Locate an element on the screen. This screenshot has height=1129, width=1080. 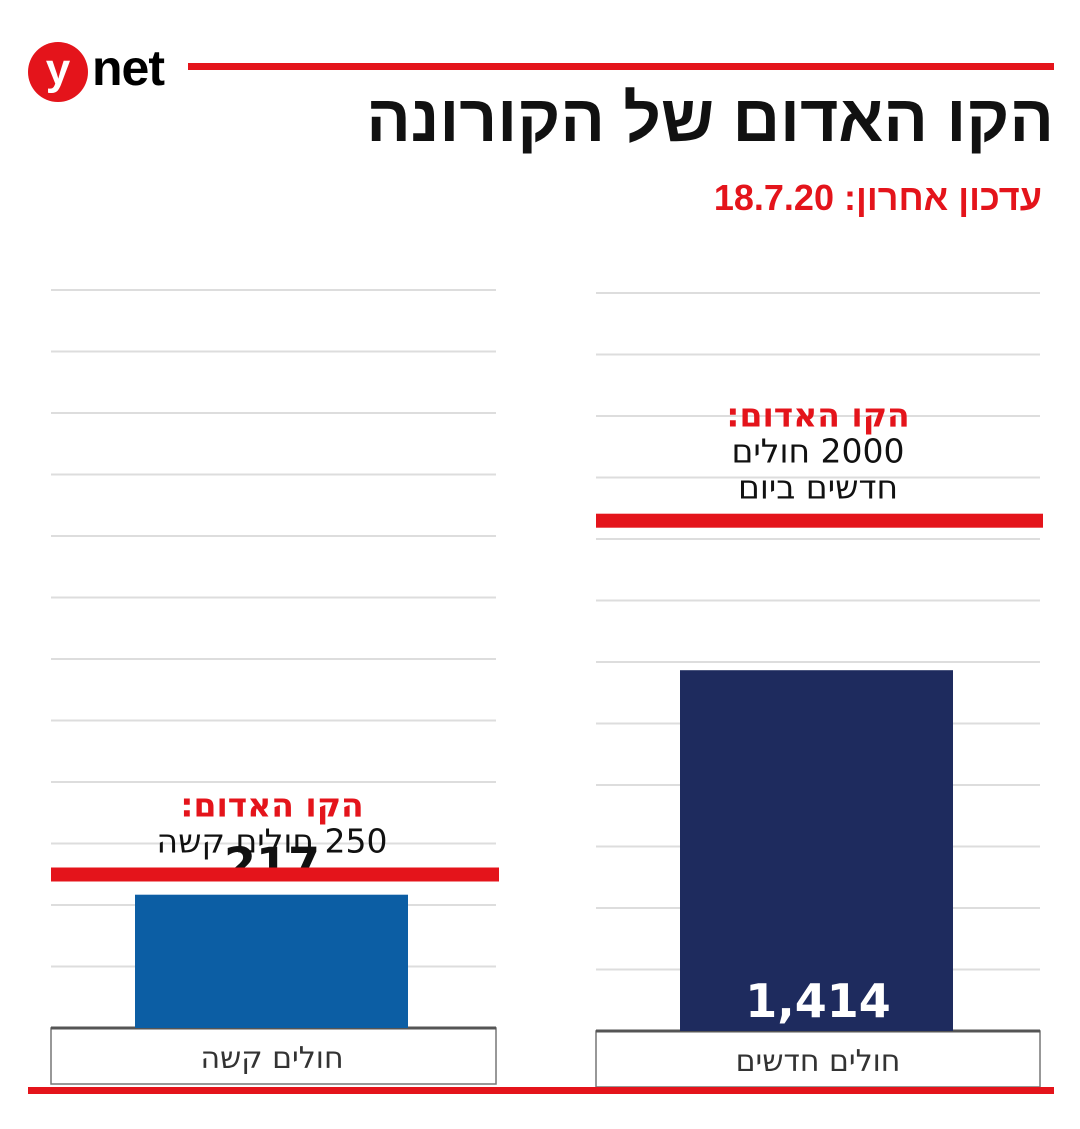
severe-red-line-text: 250 חולים קשה is located at coordinates (272, 841).